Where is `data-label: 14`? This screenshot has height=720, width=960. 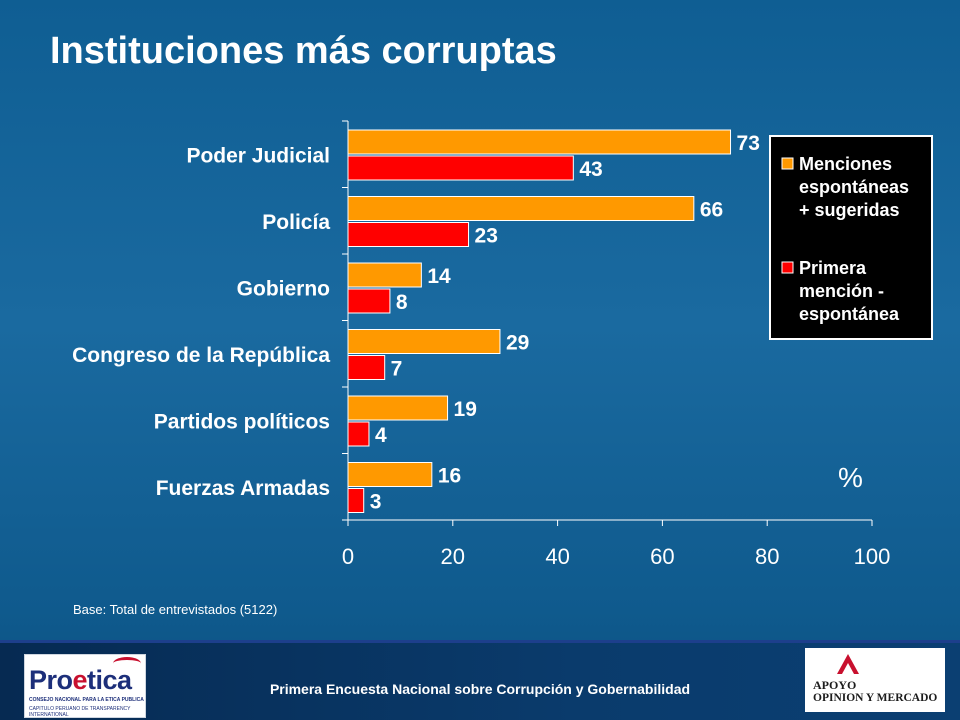 data-label: 14 is located at coordinates (439, 276).